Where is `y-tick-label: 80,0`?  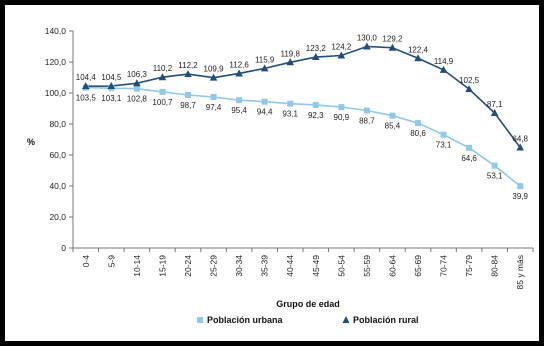
y-tick-label: 80,0 is located at coordinates (57, 124).